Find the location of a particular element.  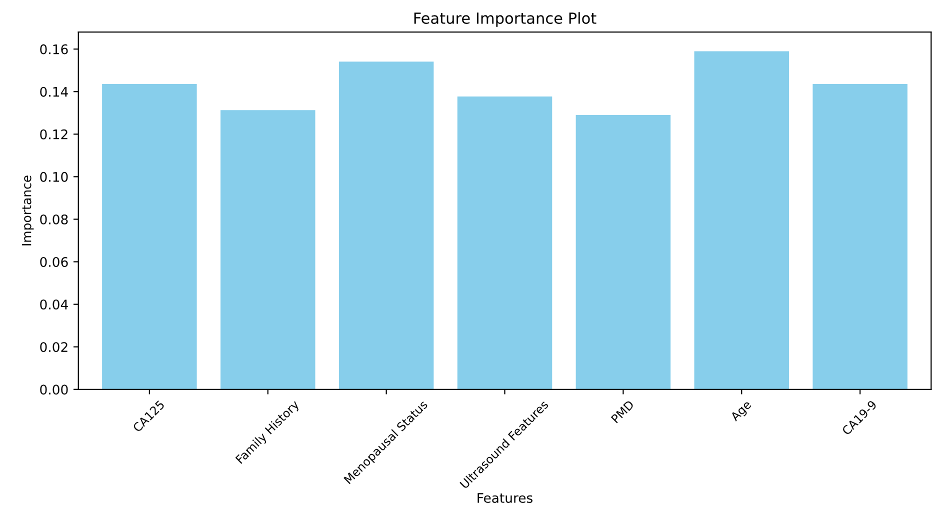

y-tick-label: 0.14 is located at coordinates (54, 91).